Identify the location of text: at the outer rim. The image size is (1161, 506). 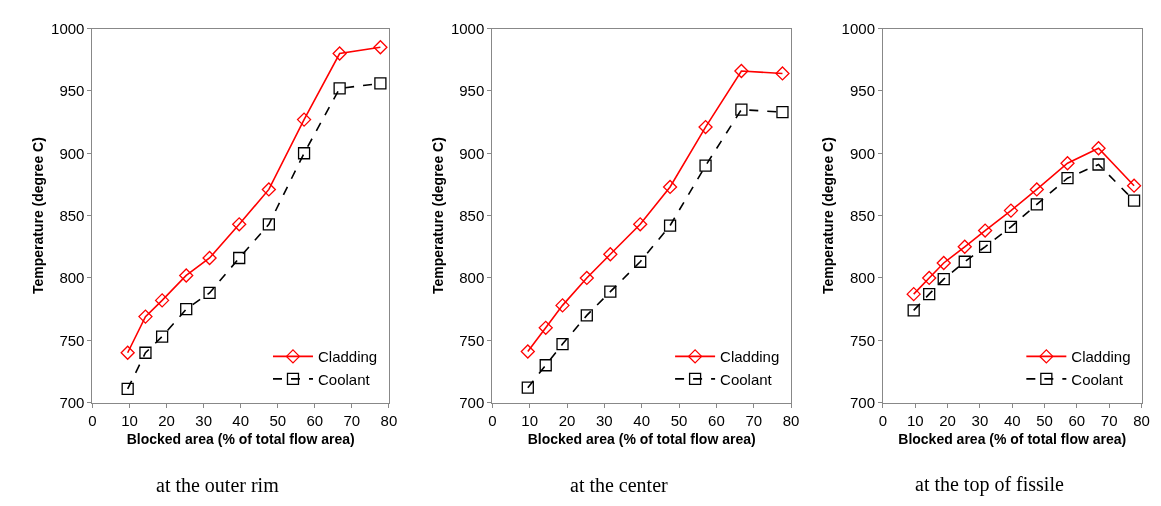
(218, 485).